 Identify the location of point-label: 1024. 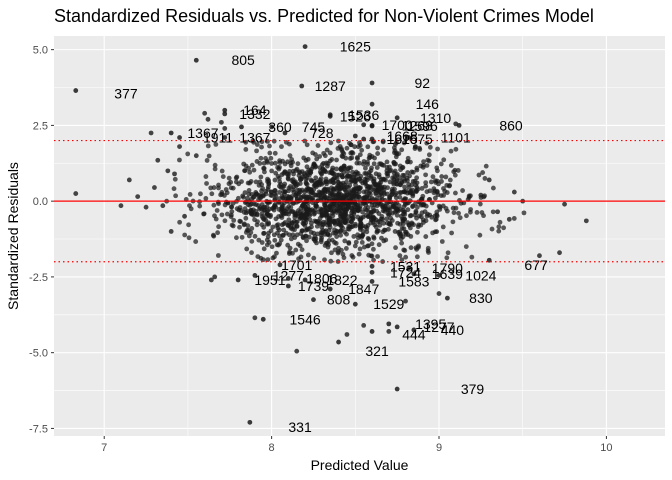
(480, 275).